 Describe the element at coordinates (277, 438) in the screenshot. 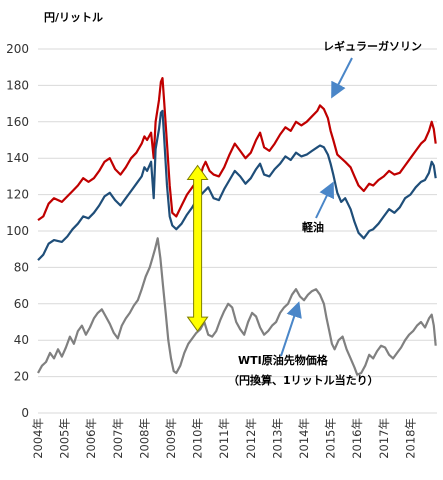

I see `x-tick-label: 2013年` at that location.